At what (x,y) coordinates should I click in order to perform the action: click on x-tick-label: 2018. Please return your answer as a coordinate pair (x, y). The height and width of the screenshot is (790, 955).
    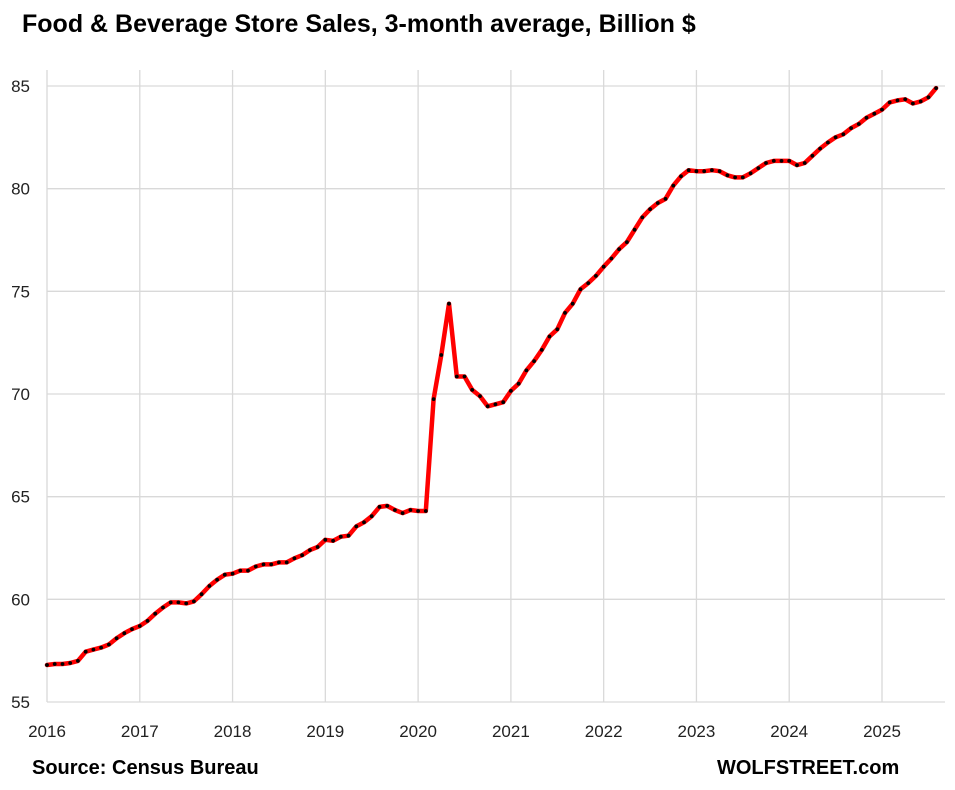
    Looking at the image, I should click on (233, 731).